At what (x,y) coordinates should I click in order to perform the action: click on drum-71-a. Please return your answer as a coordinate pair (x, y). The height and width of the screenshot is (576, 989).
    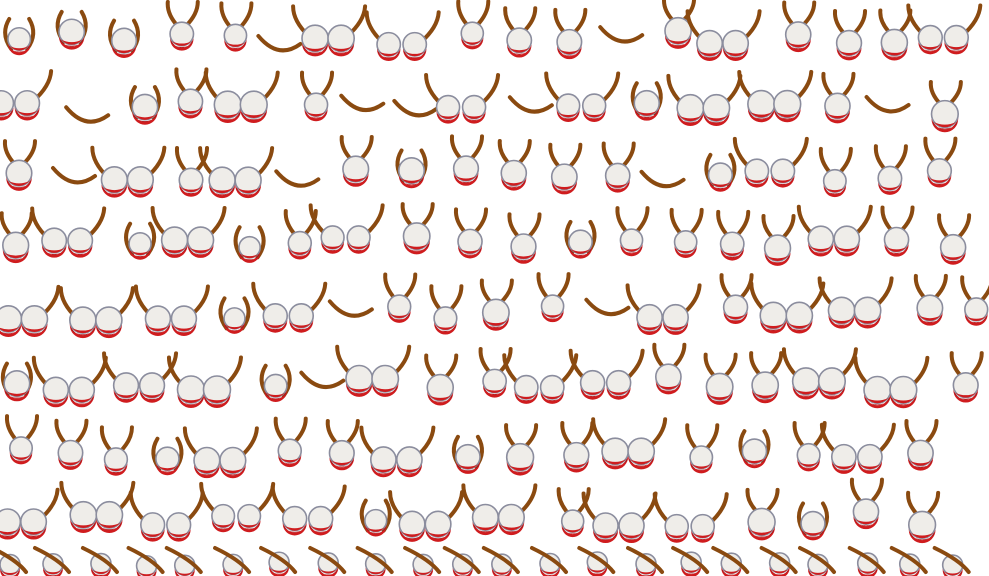
    Looking at the image, I should click on (11, 321).